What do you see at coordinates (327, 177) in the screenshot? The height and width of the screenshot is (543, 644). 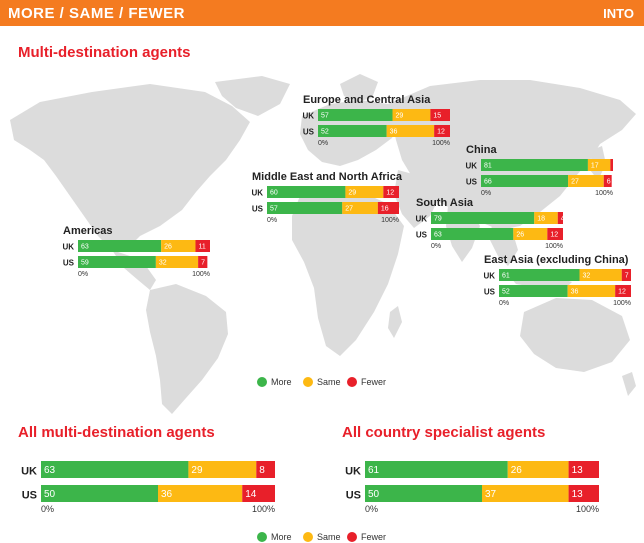 I see `chart-title-middle-east-and-north-africa: Middle East and North Africa` at bounding box center [327, 177].